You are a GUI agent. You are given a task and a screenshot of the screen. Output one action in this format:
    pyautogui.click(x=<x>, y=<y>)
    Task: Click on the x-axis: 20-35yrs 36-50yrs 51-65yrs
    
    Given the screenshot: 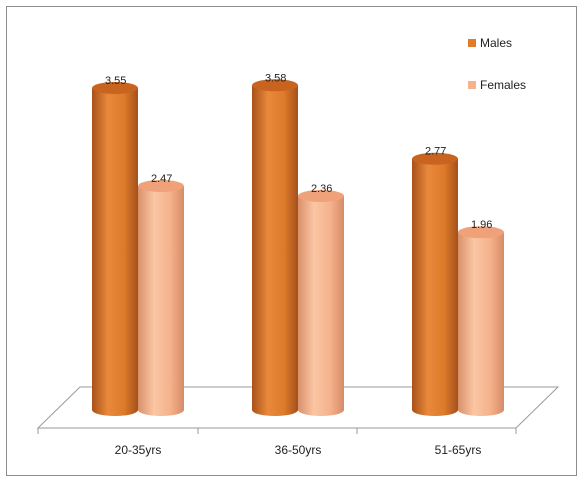 What is the action you would take?
    pyautogui.click(x=277, y=442)
    